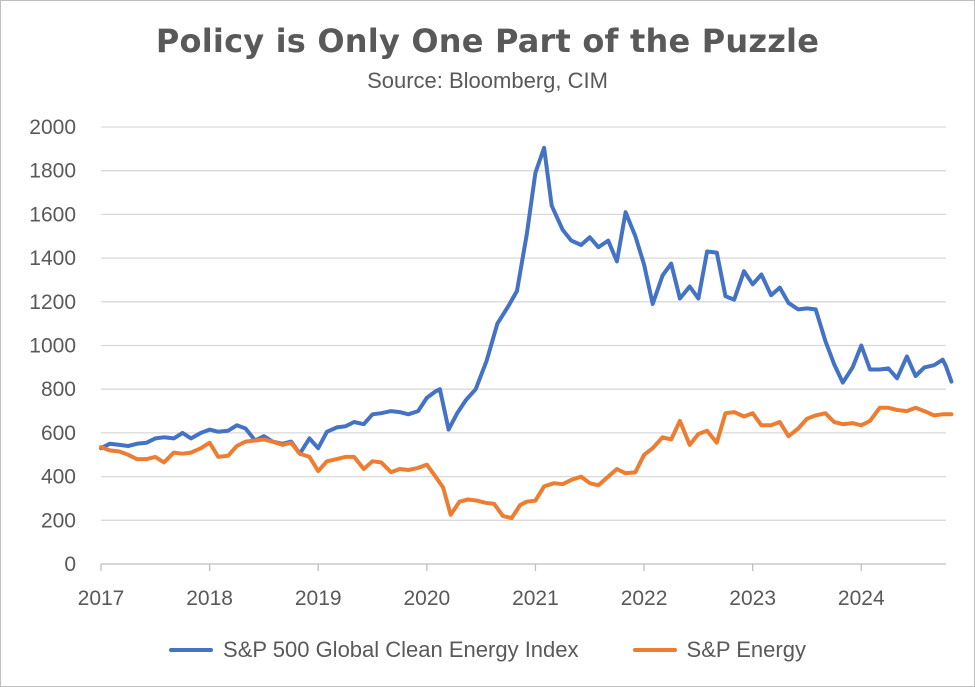 Image resolution: width=975 pixels, height=687 pixels. I want to click on legend-swatch-energy, so click(654, 650).